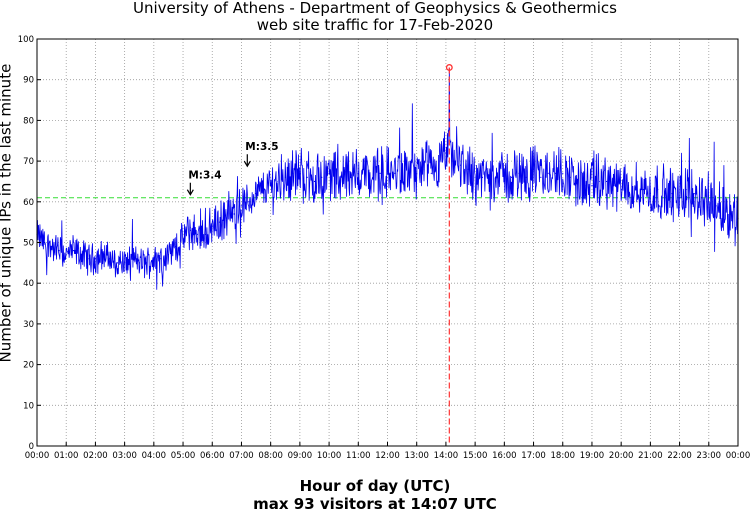 The width and height of the screenshot is (750, 513). Describe the element at coordinates (28, 162) in the screenshot. I see `y-tick-label: 70` at that location.